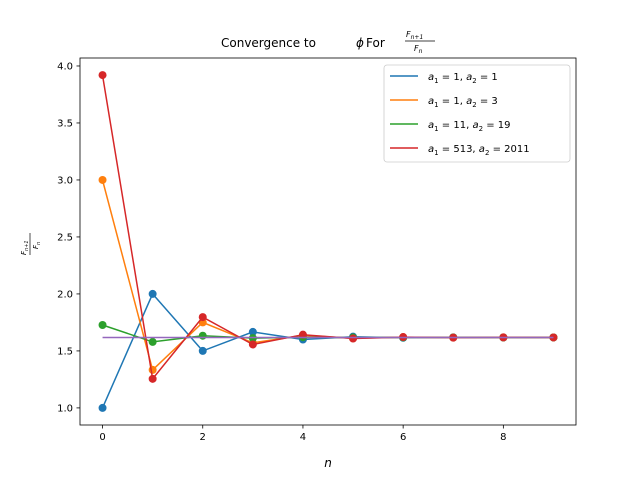 The width and height of the screenshot is (640, 480). What do you see at coordinates (25, 247) in the screenshot?
I see `y-axis-label-num: Fn+1` at bounding box center [25, 247].